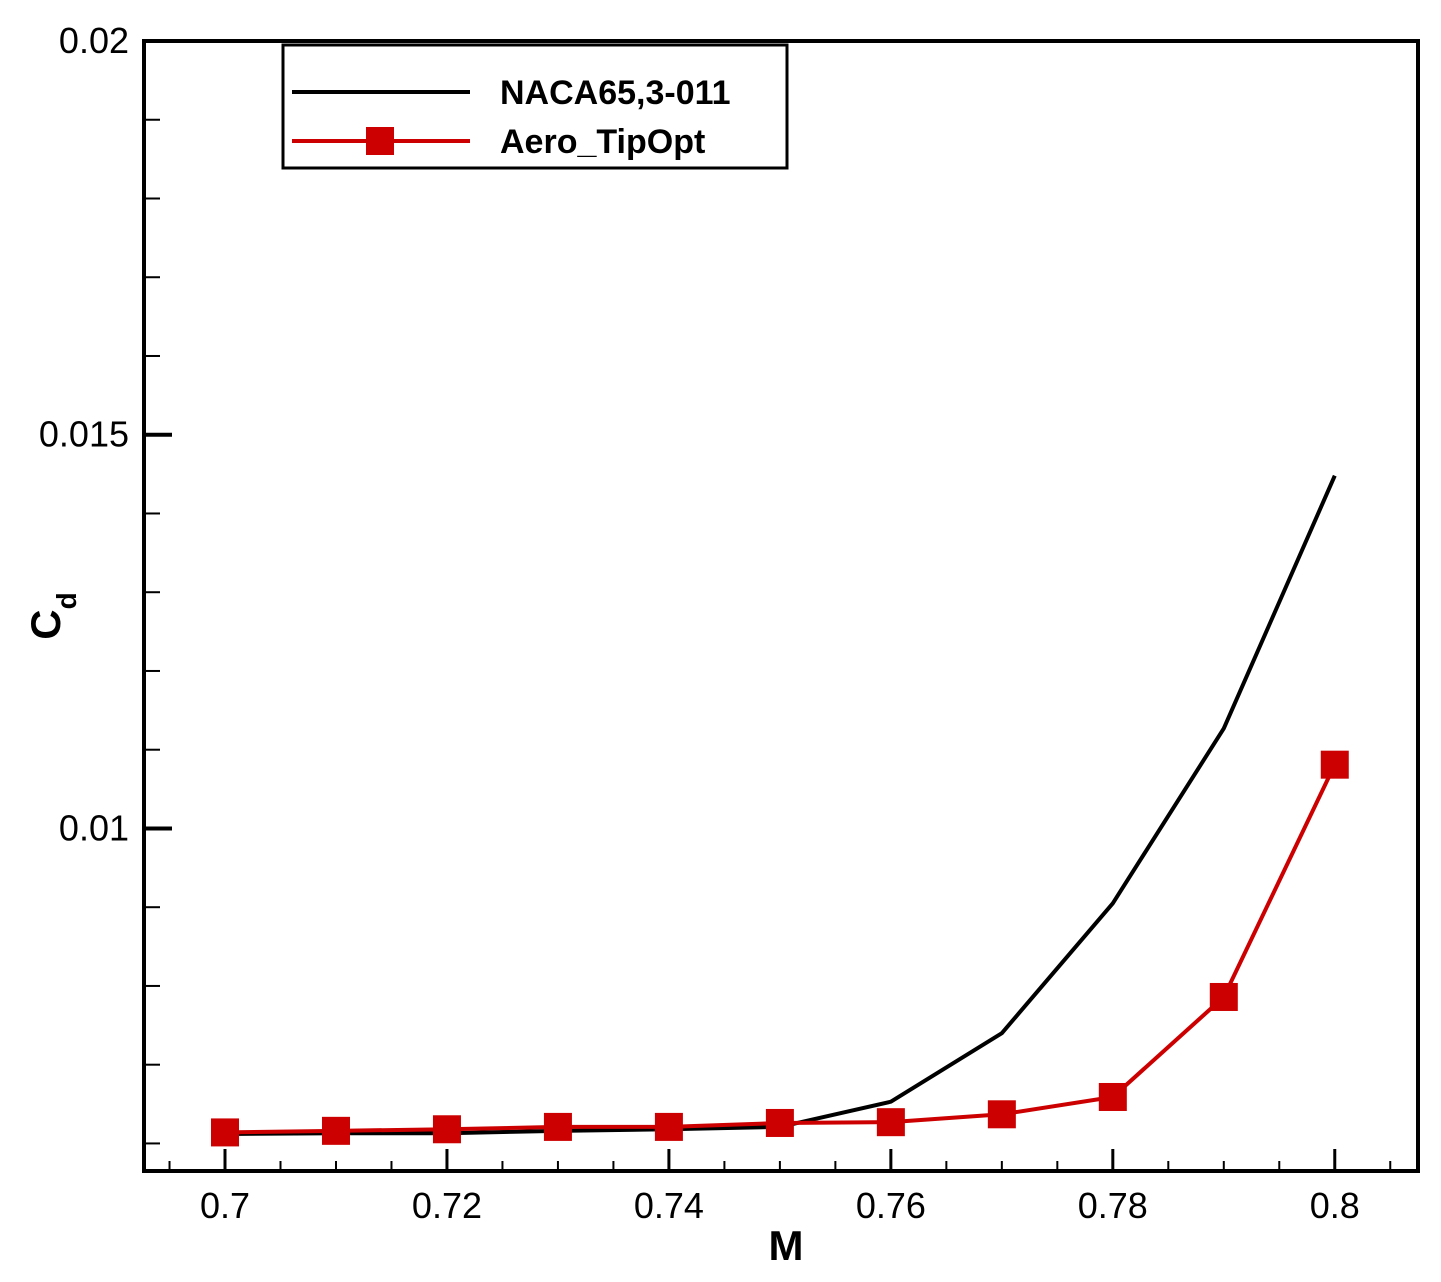 This screenshot has width=1441, height=1282. Describe the element at coordinates (602, 142) in the screenshot. I see `legend-label-tipopt: Aero_TipOpt` at that location.